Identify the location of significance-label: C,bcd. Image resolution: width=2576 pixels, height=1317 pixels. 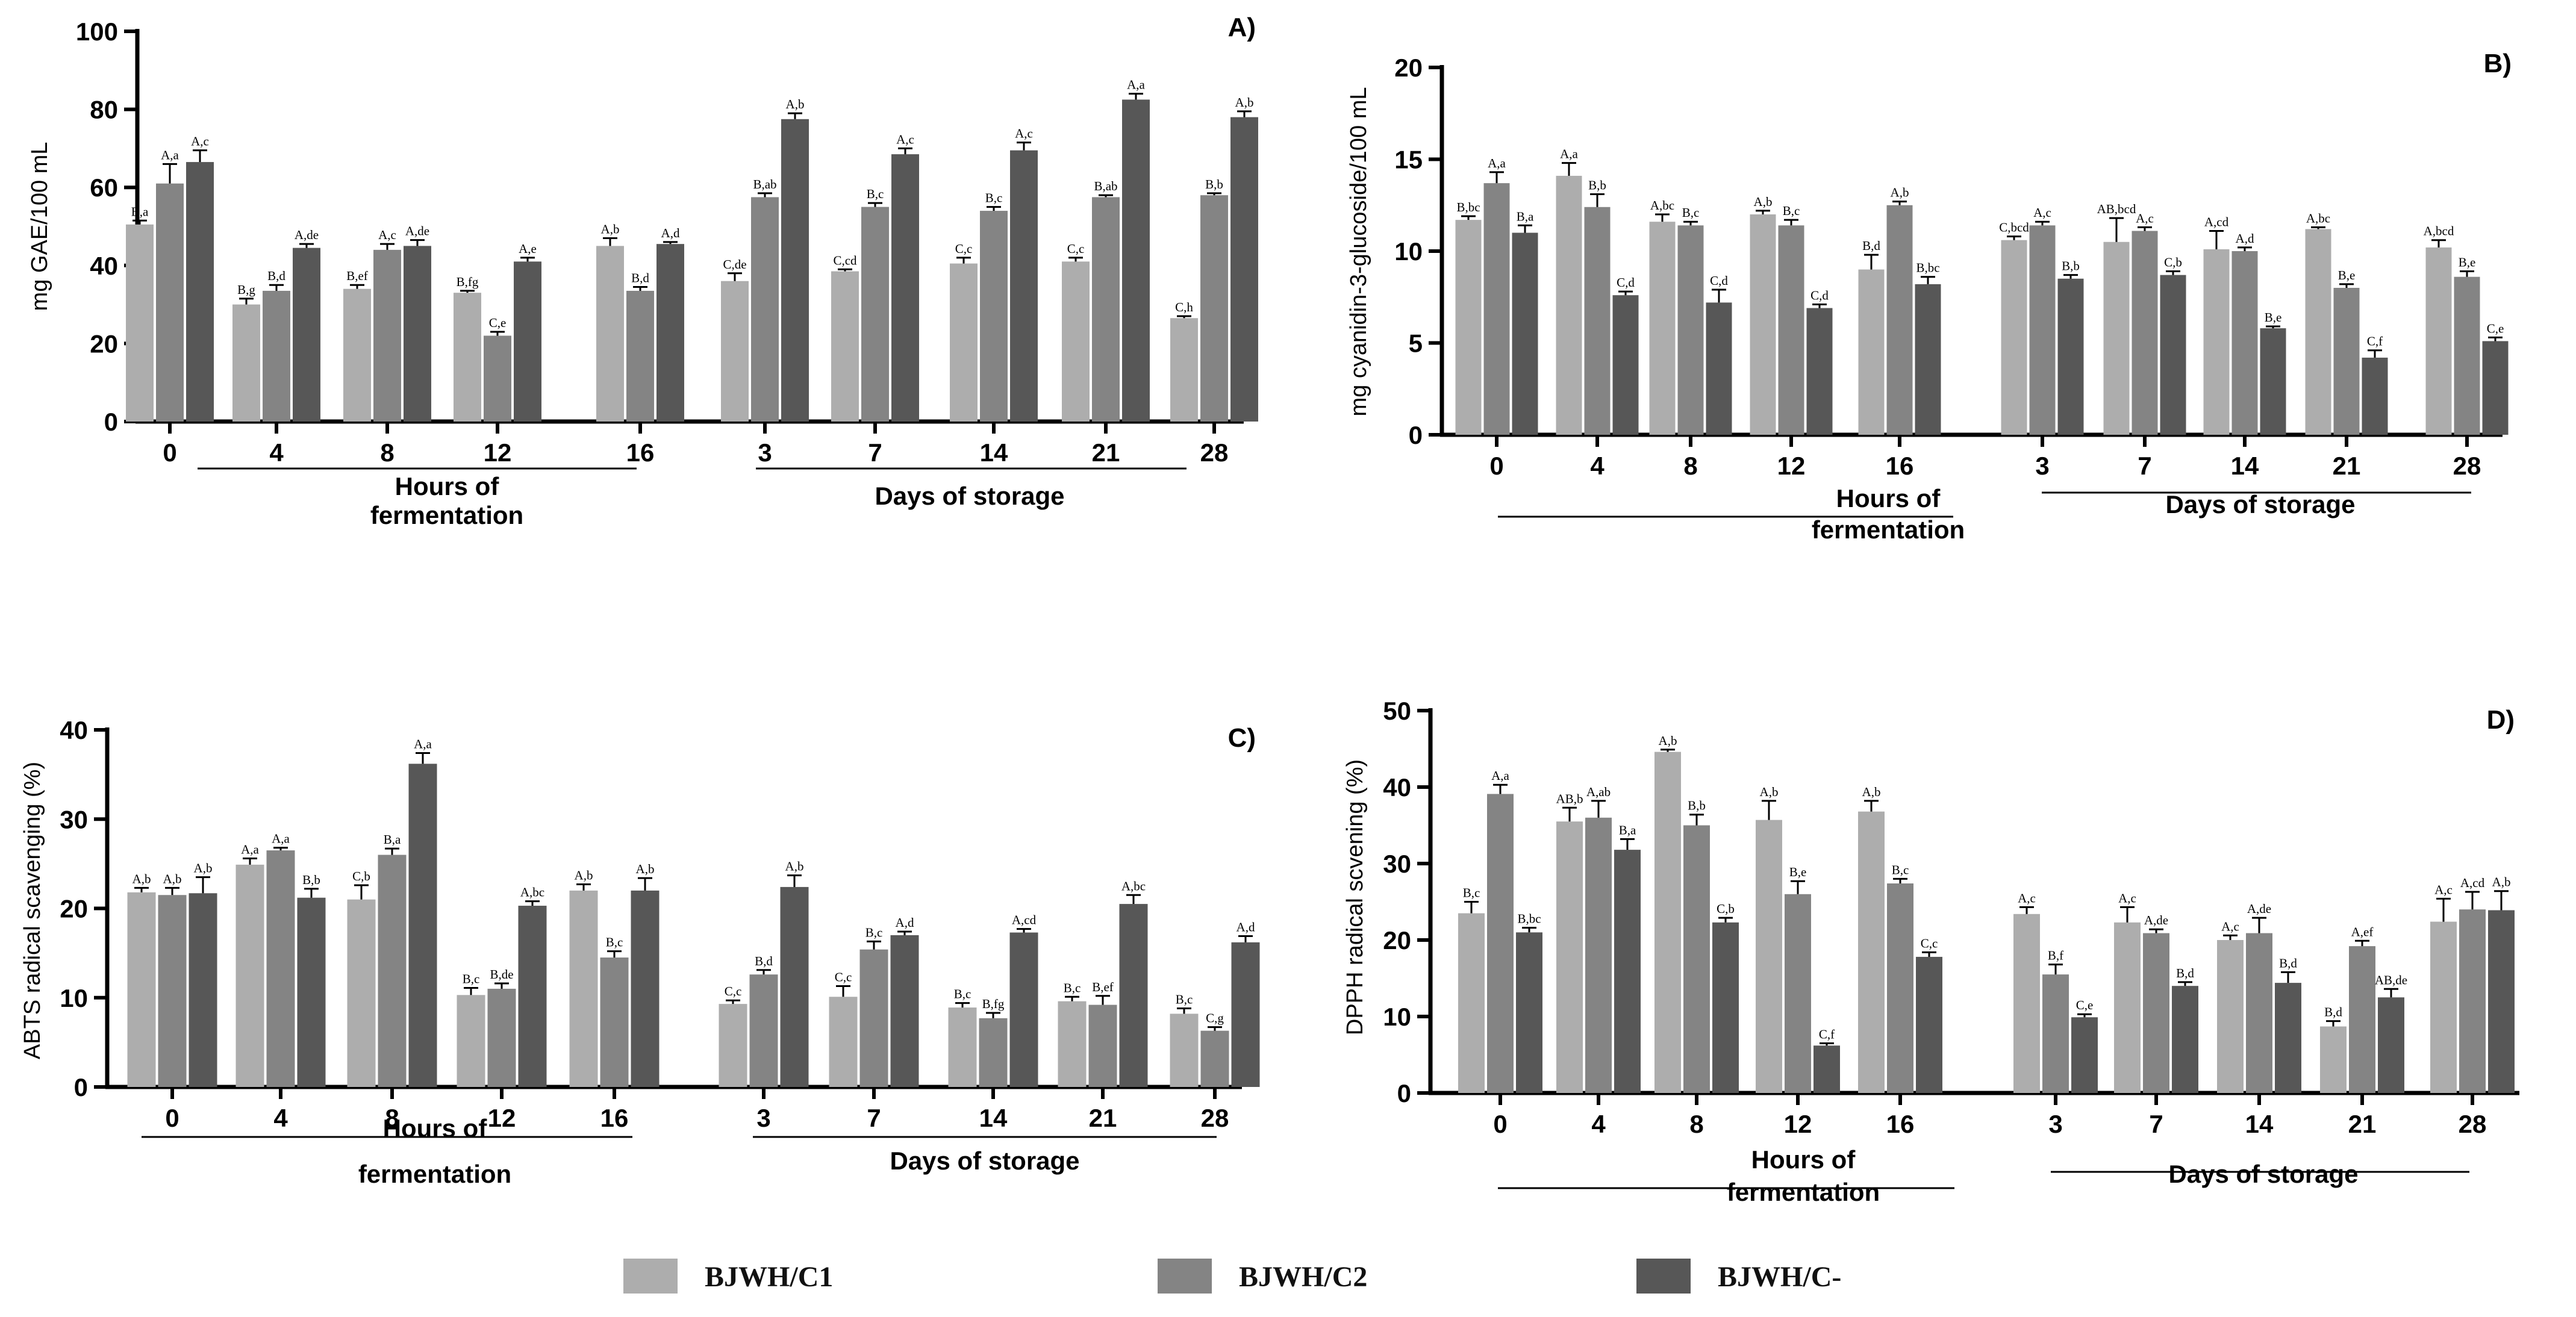
(2014, 227).